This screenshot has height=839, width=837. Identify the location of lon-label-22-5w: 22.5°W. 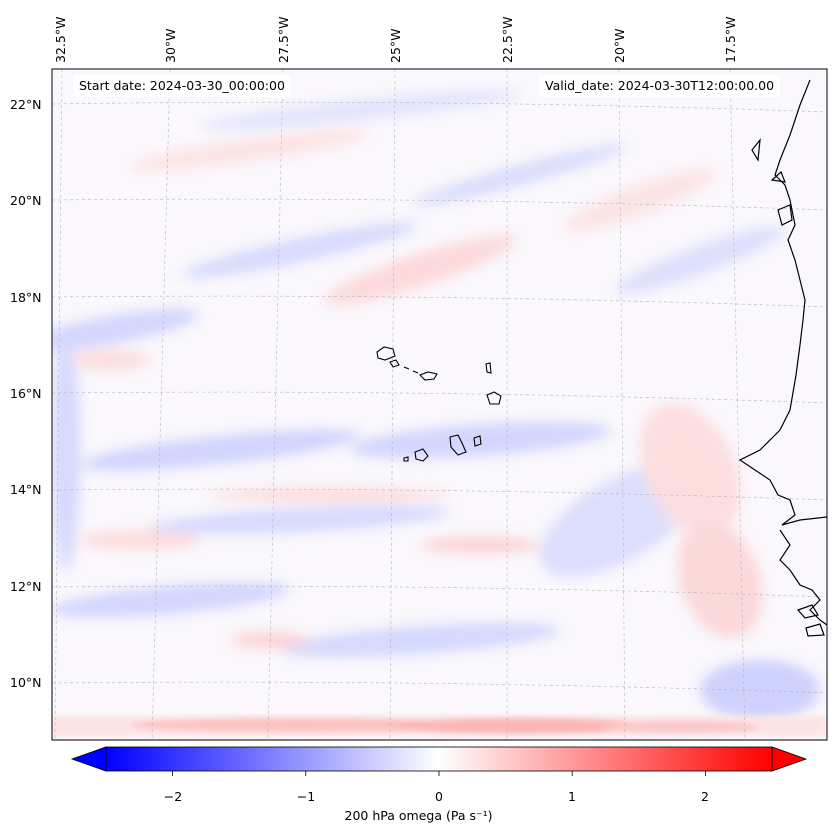
(507, 39).